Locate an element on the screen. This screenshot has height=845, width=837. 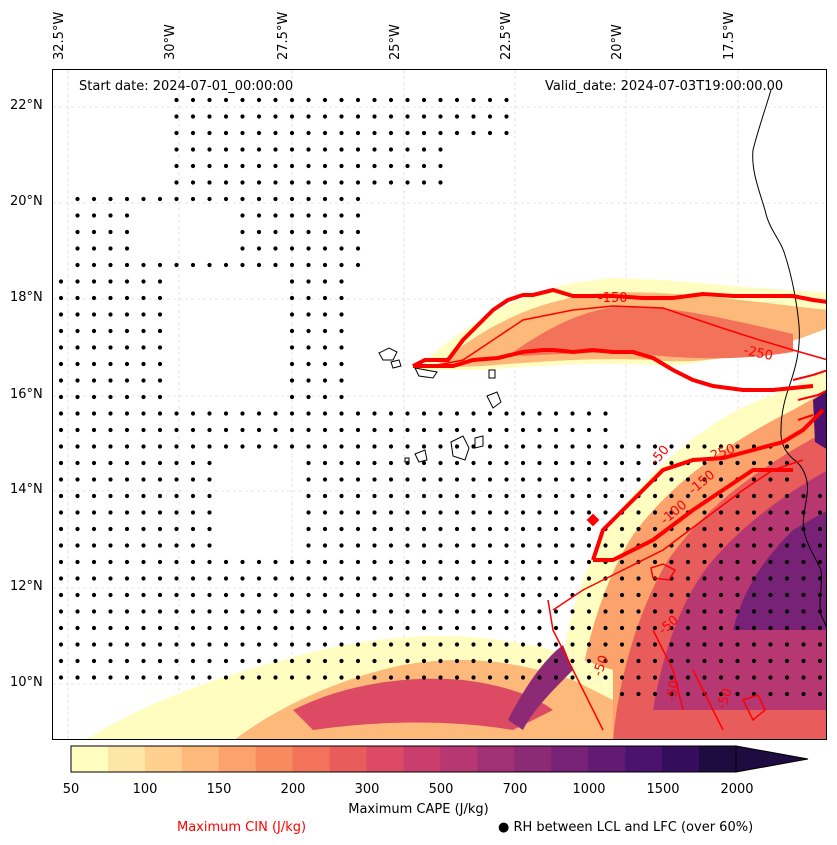
colorbar-extend-arrow is located at coordinates (772, 759).